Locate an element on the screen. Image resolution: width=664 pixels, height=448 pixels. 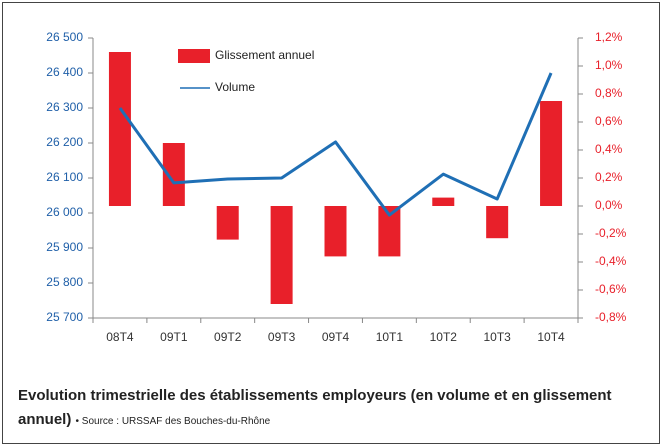
y2-tick-label: -0,4% is located at coordinates (611, 261).